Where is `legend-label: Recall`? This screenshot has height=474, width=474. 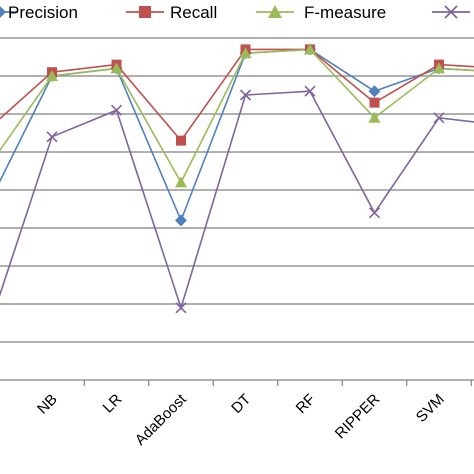 legend-label: Recall is located at coordinates (193, 12).